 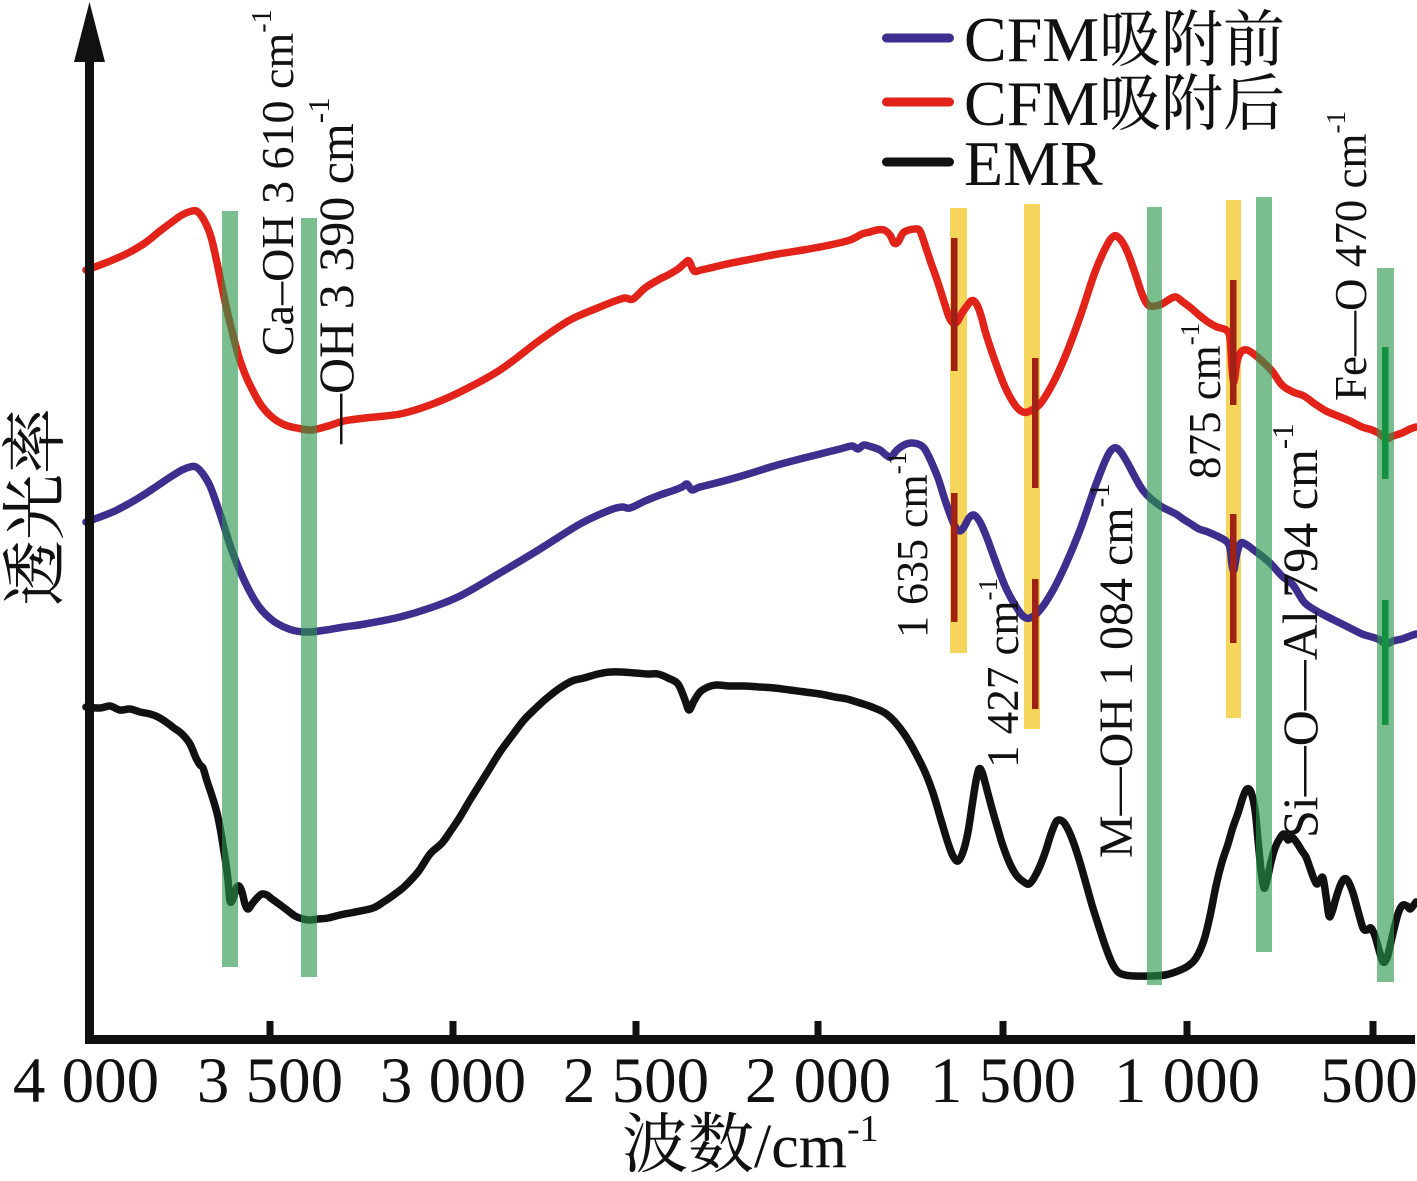 What do you see at coordinates (1348, 256) in the screenshot?
I see `svg-text: Fe—O 470 cm-1` at bounding box center [1348, 256].